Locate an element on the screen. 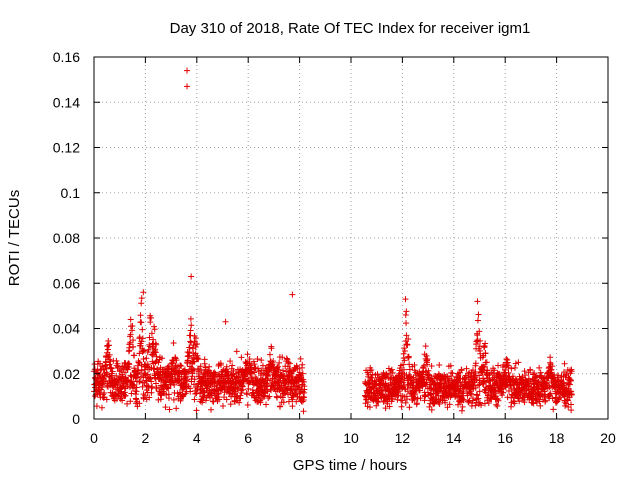 The image size is (640, 480). x-tick-label: 20 is located at coordinates (608, 438).